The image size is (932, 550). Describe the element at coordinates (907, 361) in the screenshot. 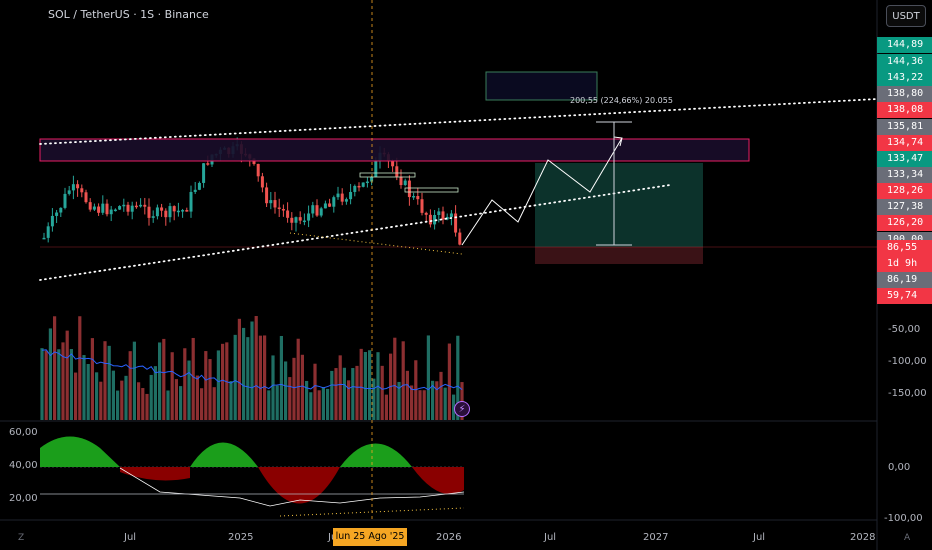

I see `volume-axis-label: -100,00` at that location.